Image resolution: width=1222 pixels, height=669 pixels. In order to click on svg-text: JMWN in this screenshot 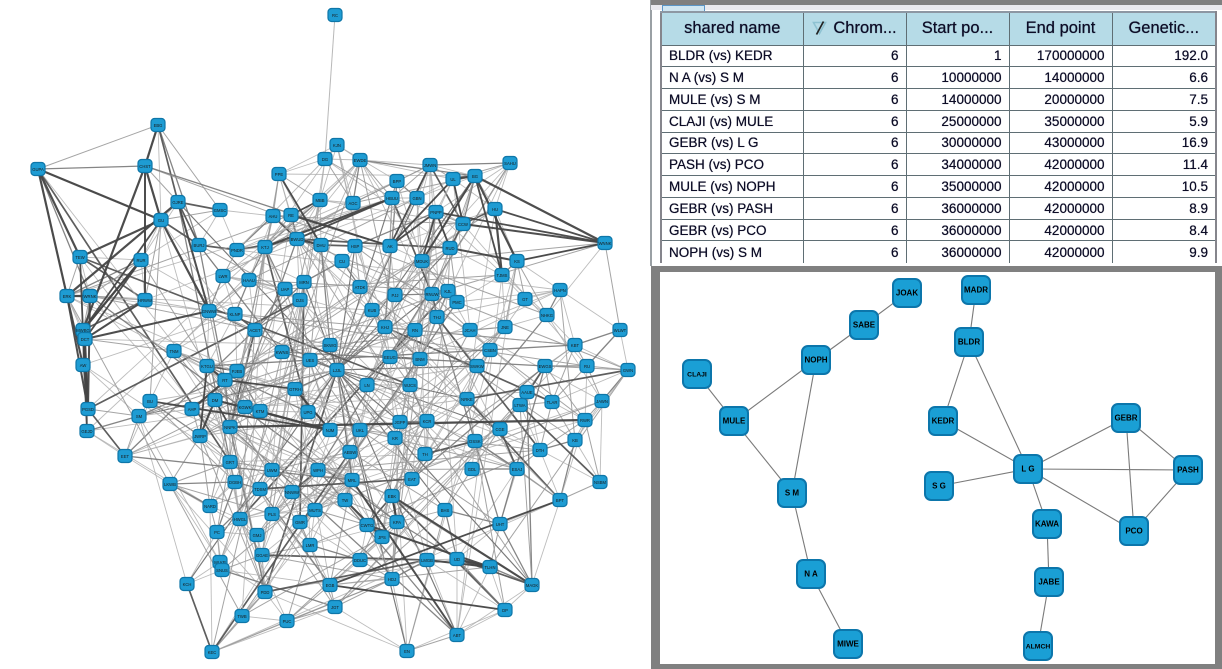, I will do `click(430, 165)`.